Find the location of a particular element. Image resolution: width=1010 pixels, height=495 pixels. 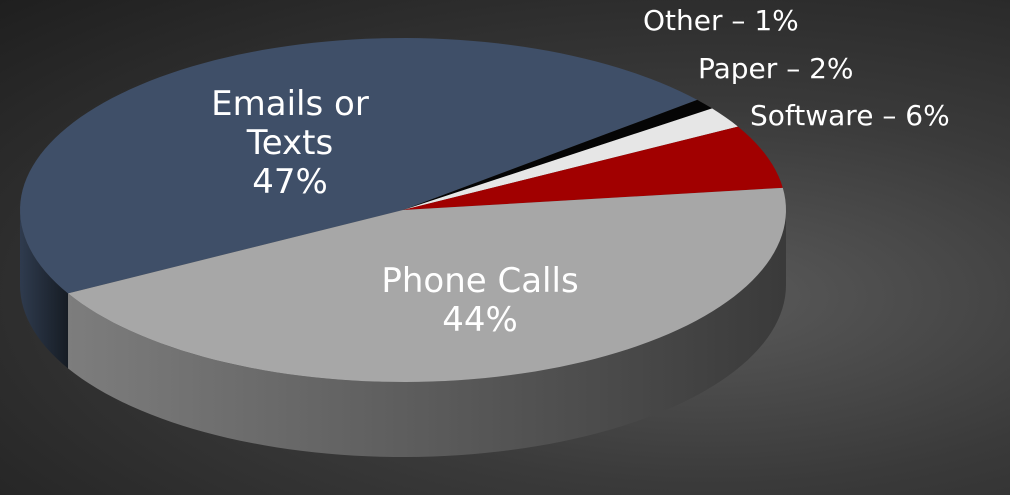

cat: Phone Calls is located at coordinates (480, 281).